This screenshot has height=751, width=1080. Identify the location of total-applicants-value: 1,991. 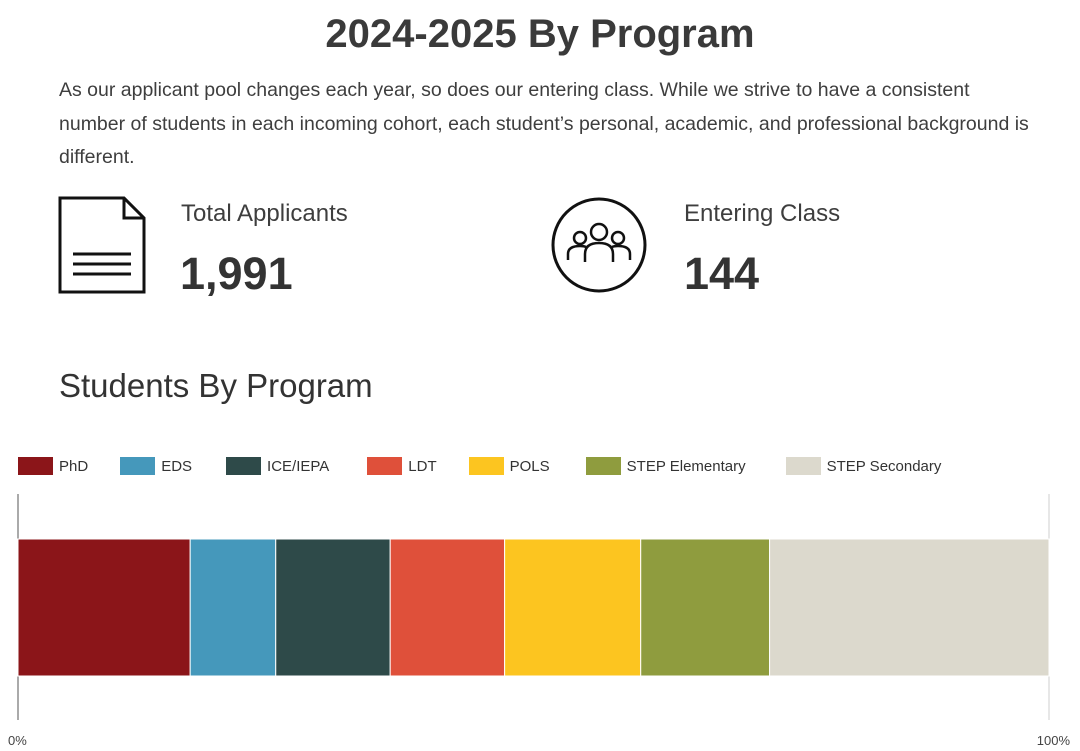
(236, 273).